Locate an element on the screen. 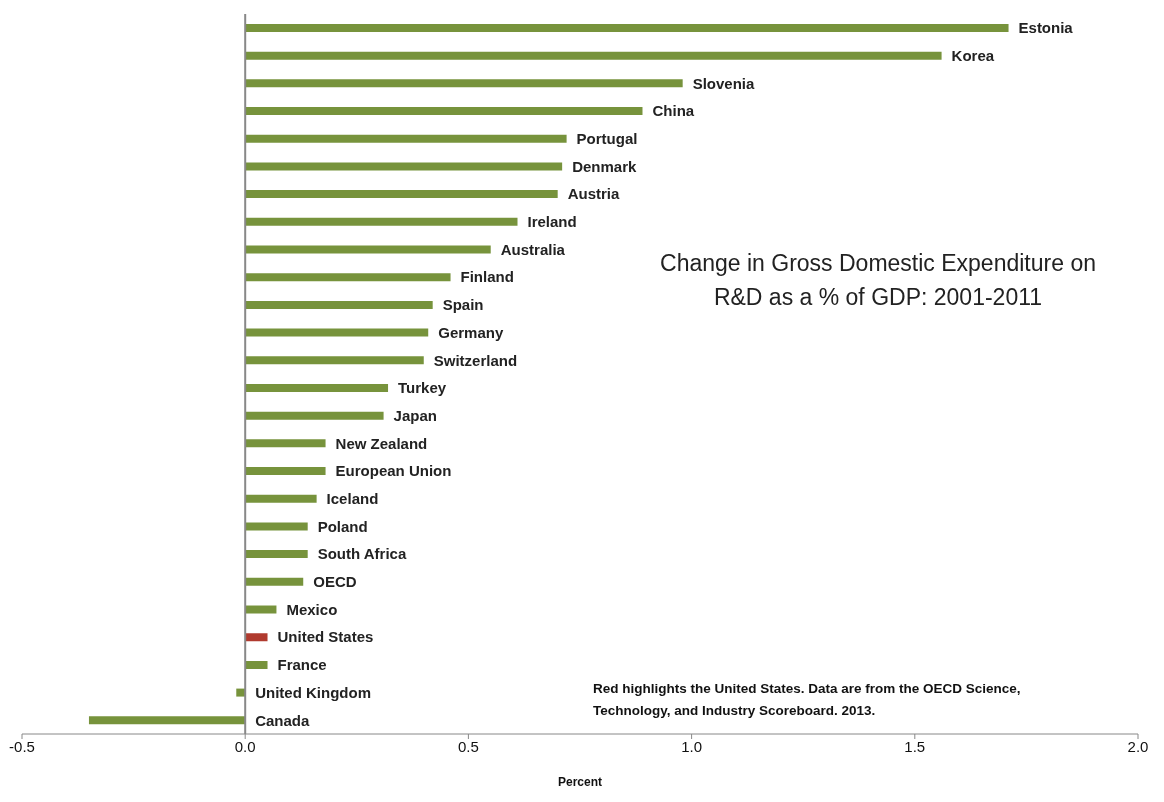  y-tick-label: Finland is located at coordinates (487, 277).